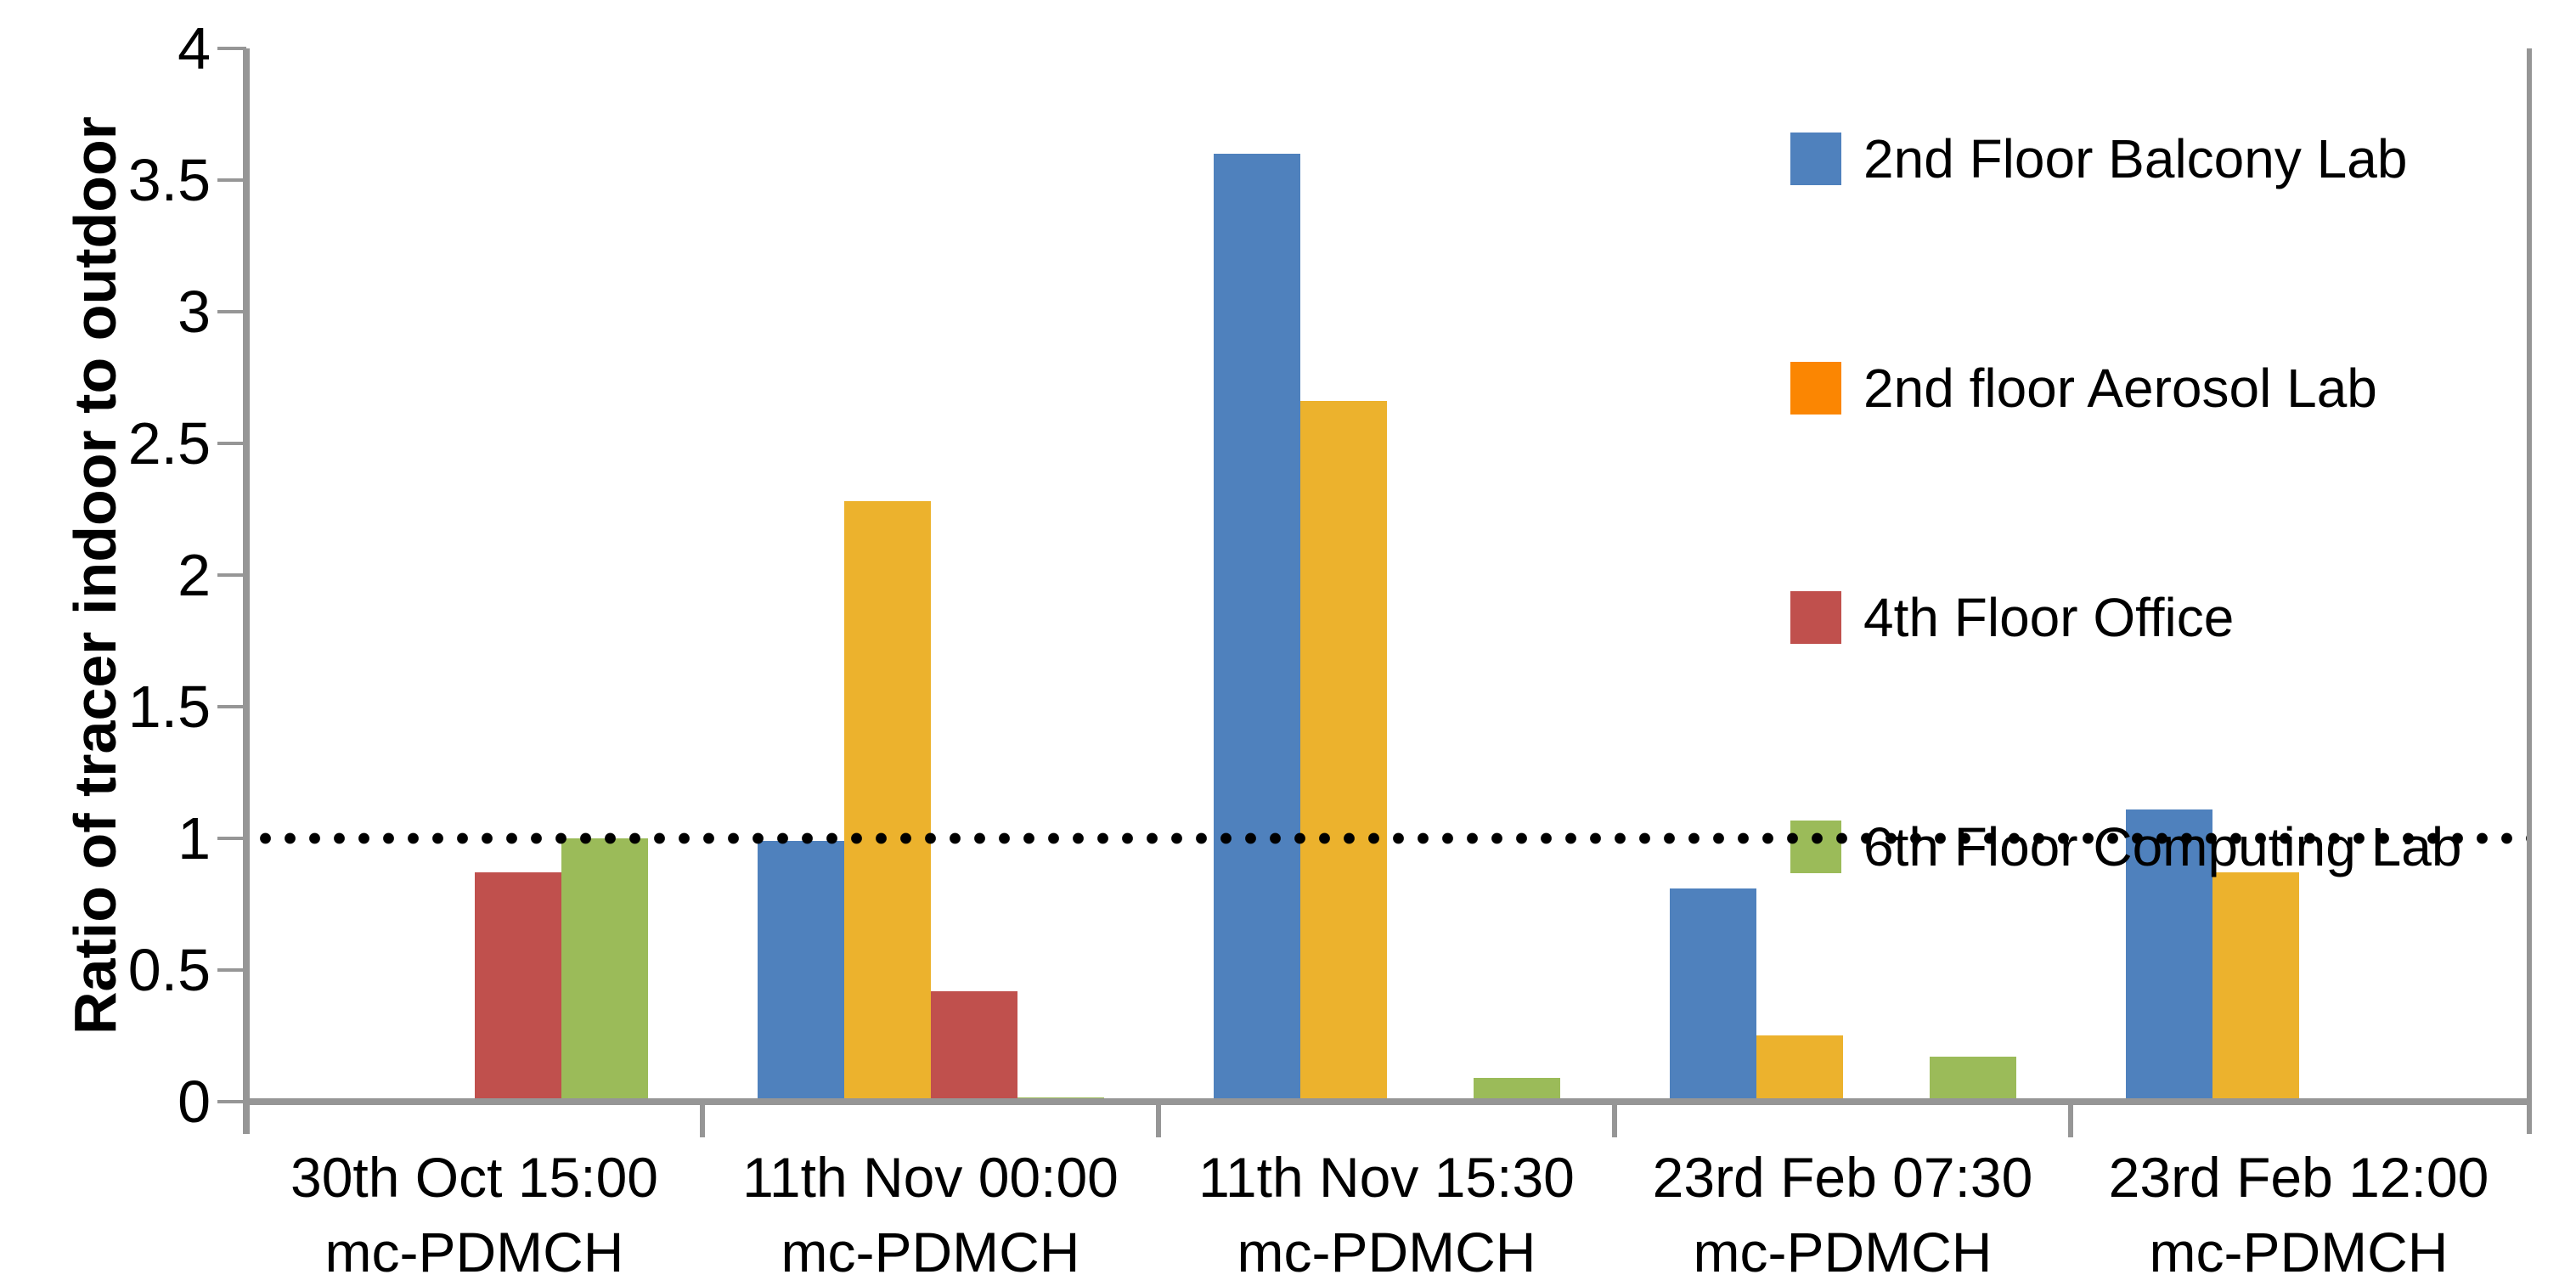 This screenshot has height=1286, width=2576. I want to click on y-tick-label: 2, so click(194, 575).